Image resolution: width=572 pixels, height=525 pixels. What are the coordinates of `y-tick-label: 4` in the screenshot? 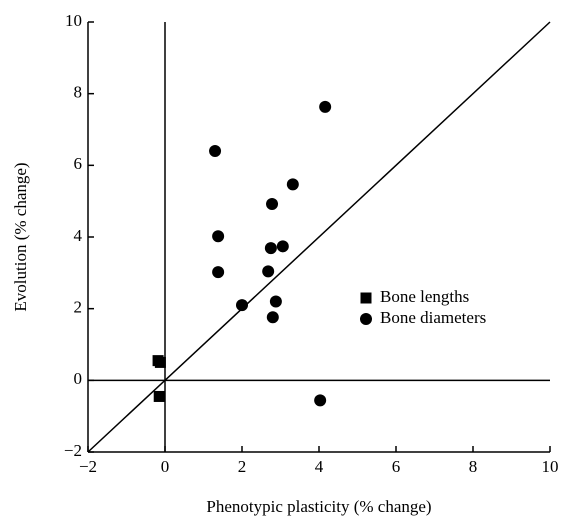 It's located at (78, 235).